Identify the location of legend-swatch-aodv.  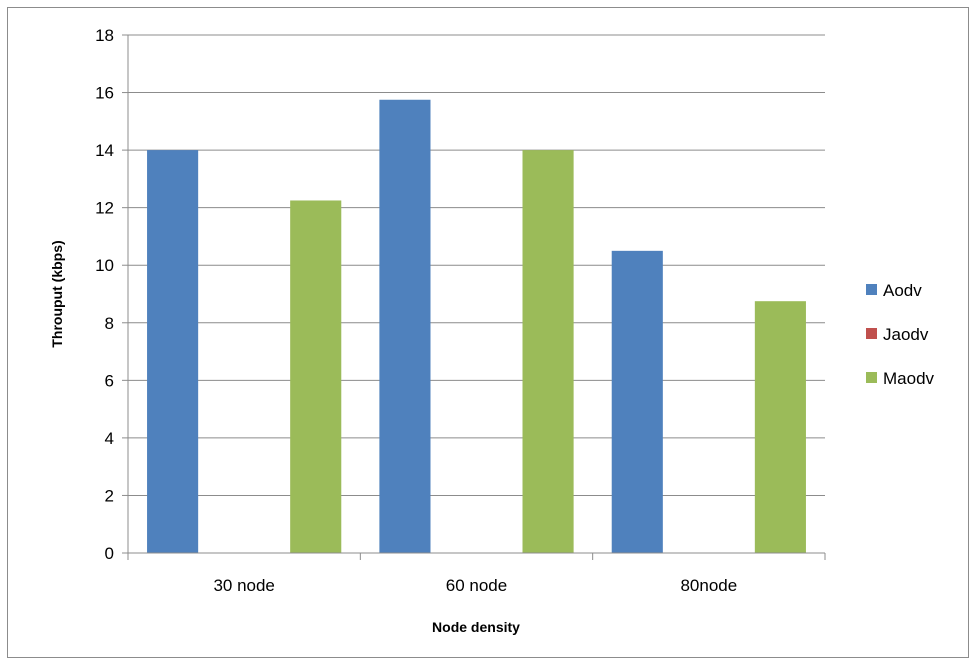
(871, 289).